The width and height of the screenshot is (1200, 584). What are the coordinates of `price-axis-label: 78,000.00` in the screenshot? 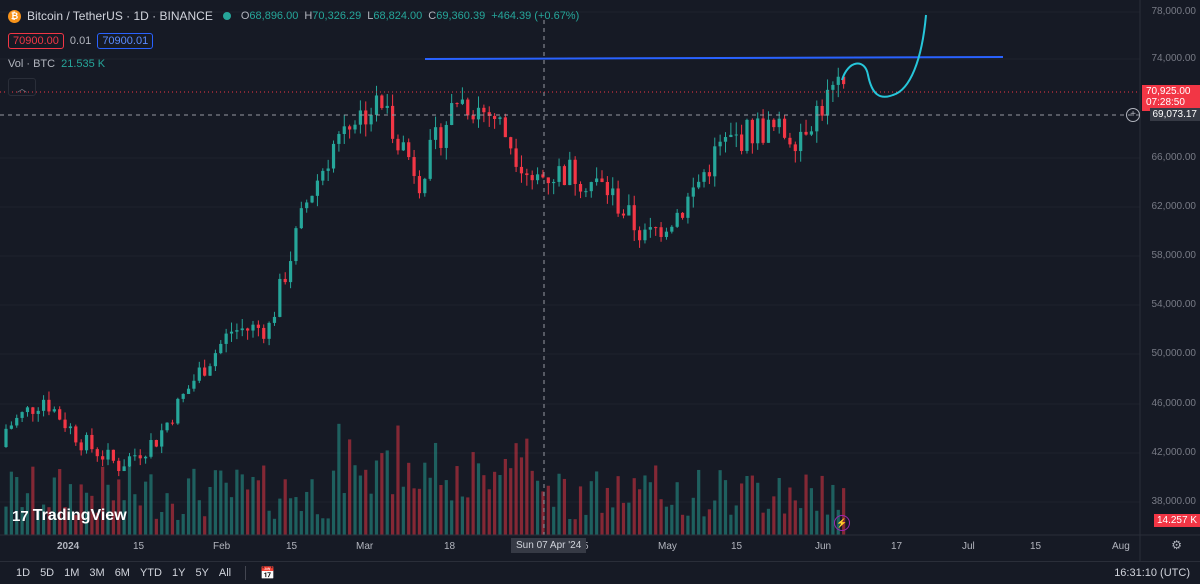 It's located at (1174, 11).